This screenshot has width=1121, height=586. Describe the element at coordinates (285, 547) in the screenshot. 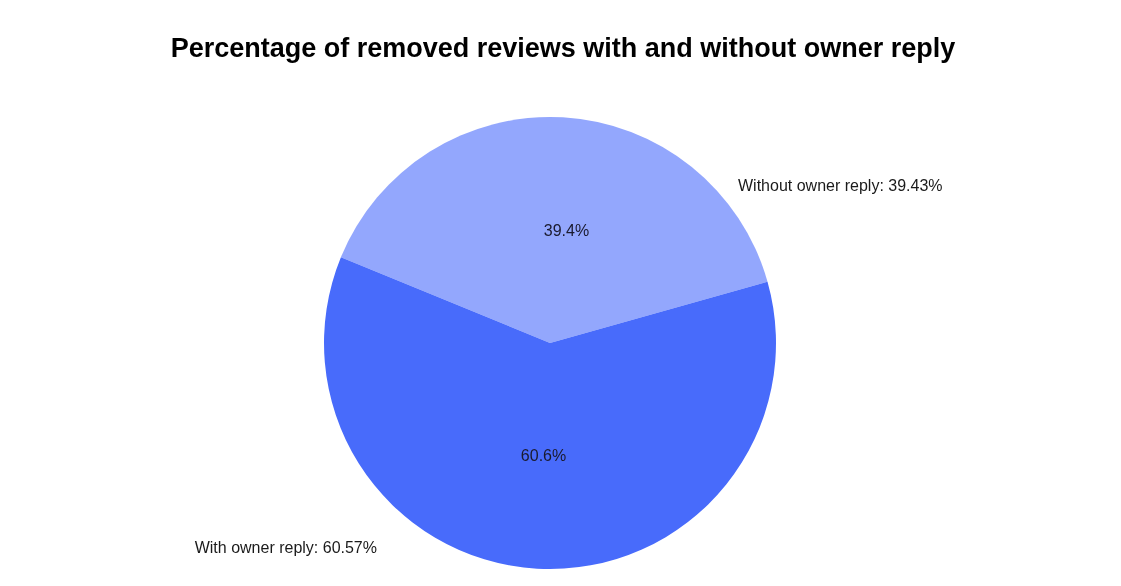

I see `slice-label: With owner reply: 60.57%` at that location.